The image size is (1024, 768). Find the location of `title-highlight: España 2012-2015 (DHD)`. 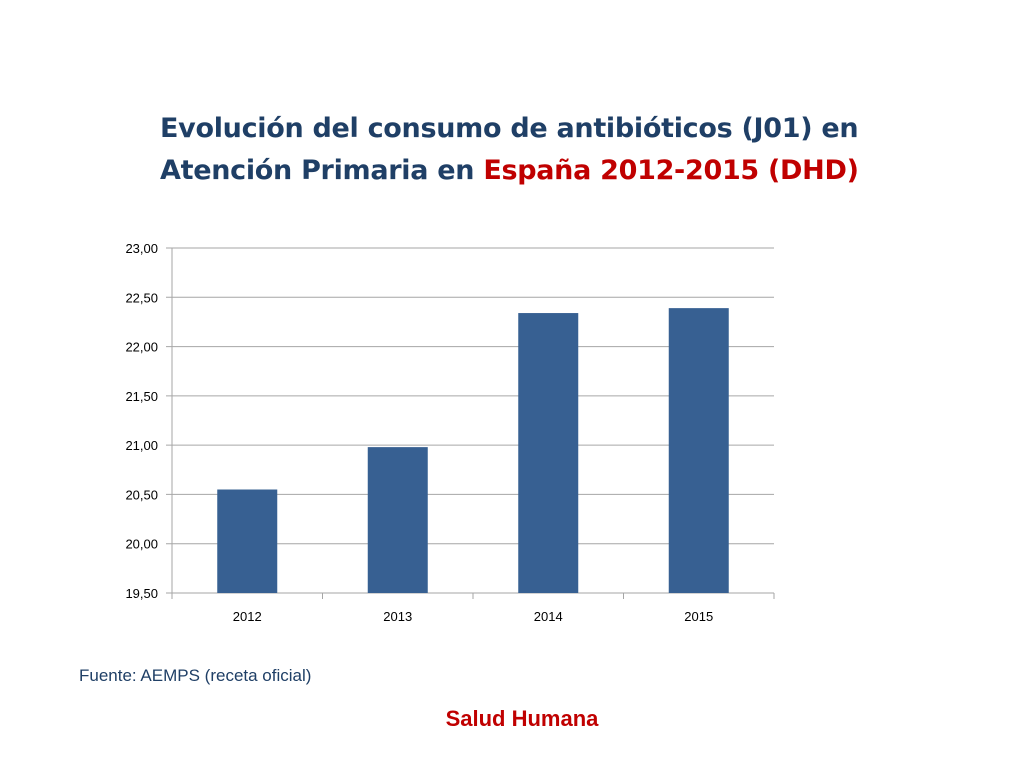

title-highlight: España 2012-2015 (DHD) is located at coordinates (671, 170).